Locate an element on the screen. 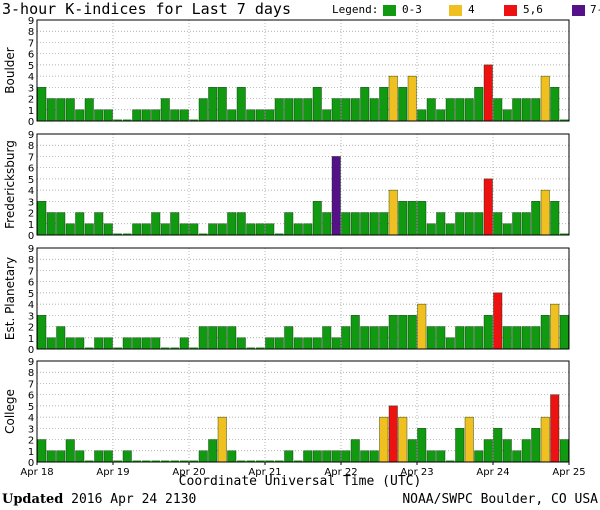 The height and width of the screenshot is (510, 600). x-tick-label: Apr 22 is located at coordinates (340, 472).